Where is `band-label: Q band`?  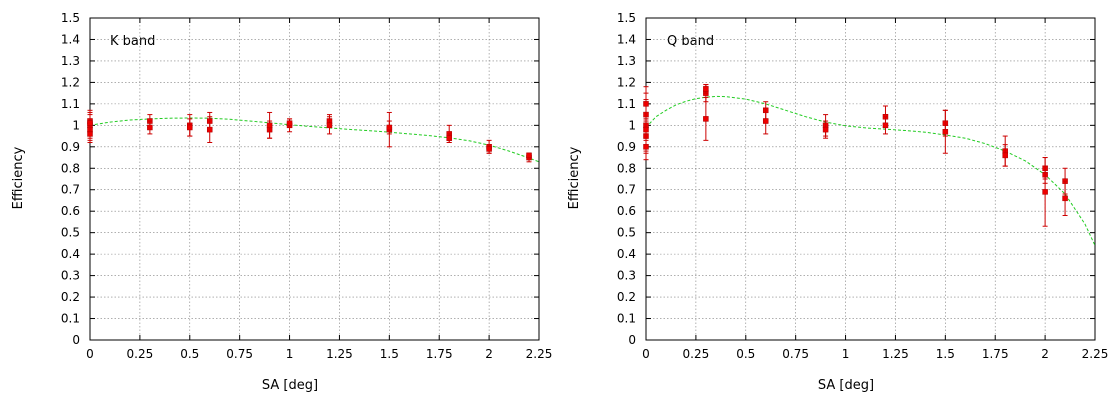
band-label: Q band is located at coordinates (690, 41).